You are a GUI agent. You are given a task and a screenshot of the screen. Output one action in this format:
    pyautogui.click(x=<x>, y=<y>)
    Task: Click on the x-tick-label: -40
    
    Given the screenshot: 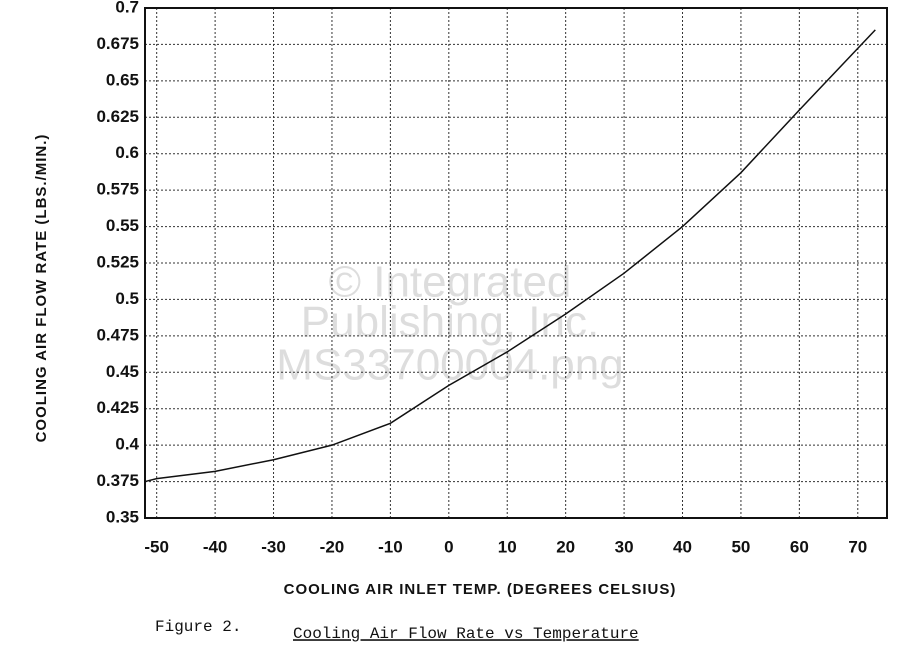 What is the action you would take?
    pyautogui.click(x=215, y=546)
    